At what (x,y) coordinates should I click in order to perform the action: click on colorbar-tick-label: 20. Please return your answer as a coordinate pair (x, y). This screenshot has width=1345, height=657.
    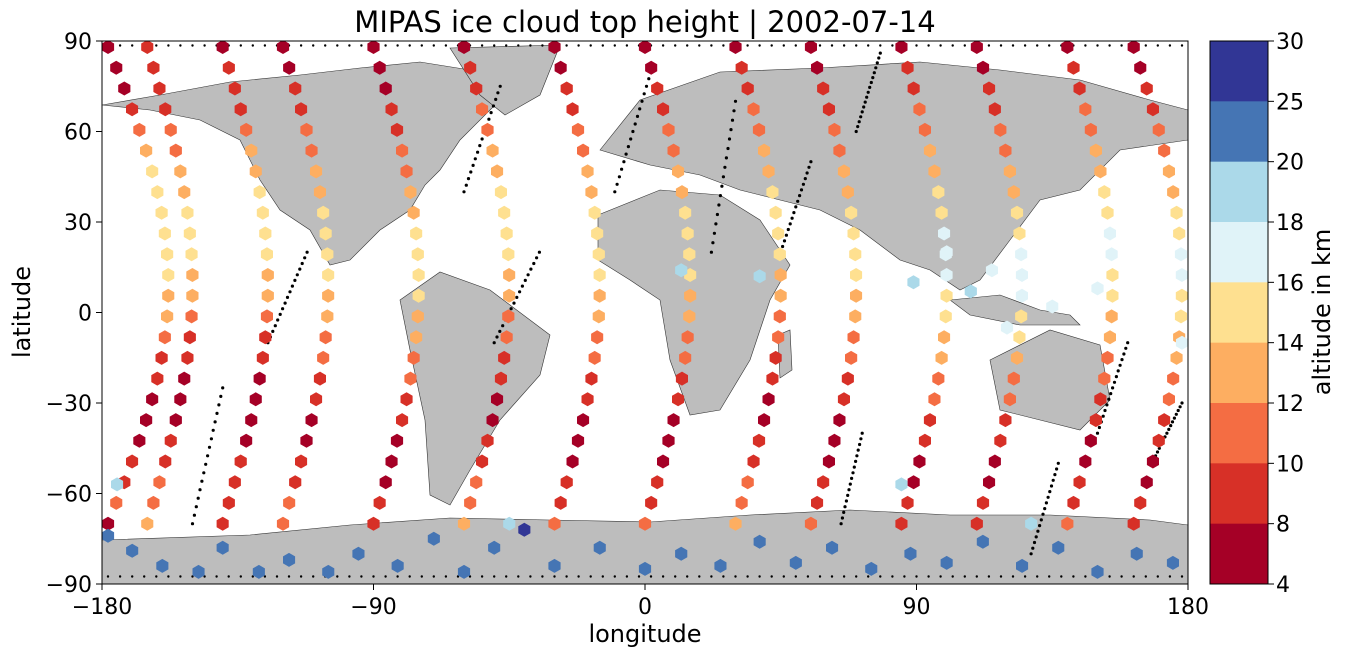
    Looking at the image, I should click on (1290, 163).